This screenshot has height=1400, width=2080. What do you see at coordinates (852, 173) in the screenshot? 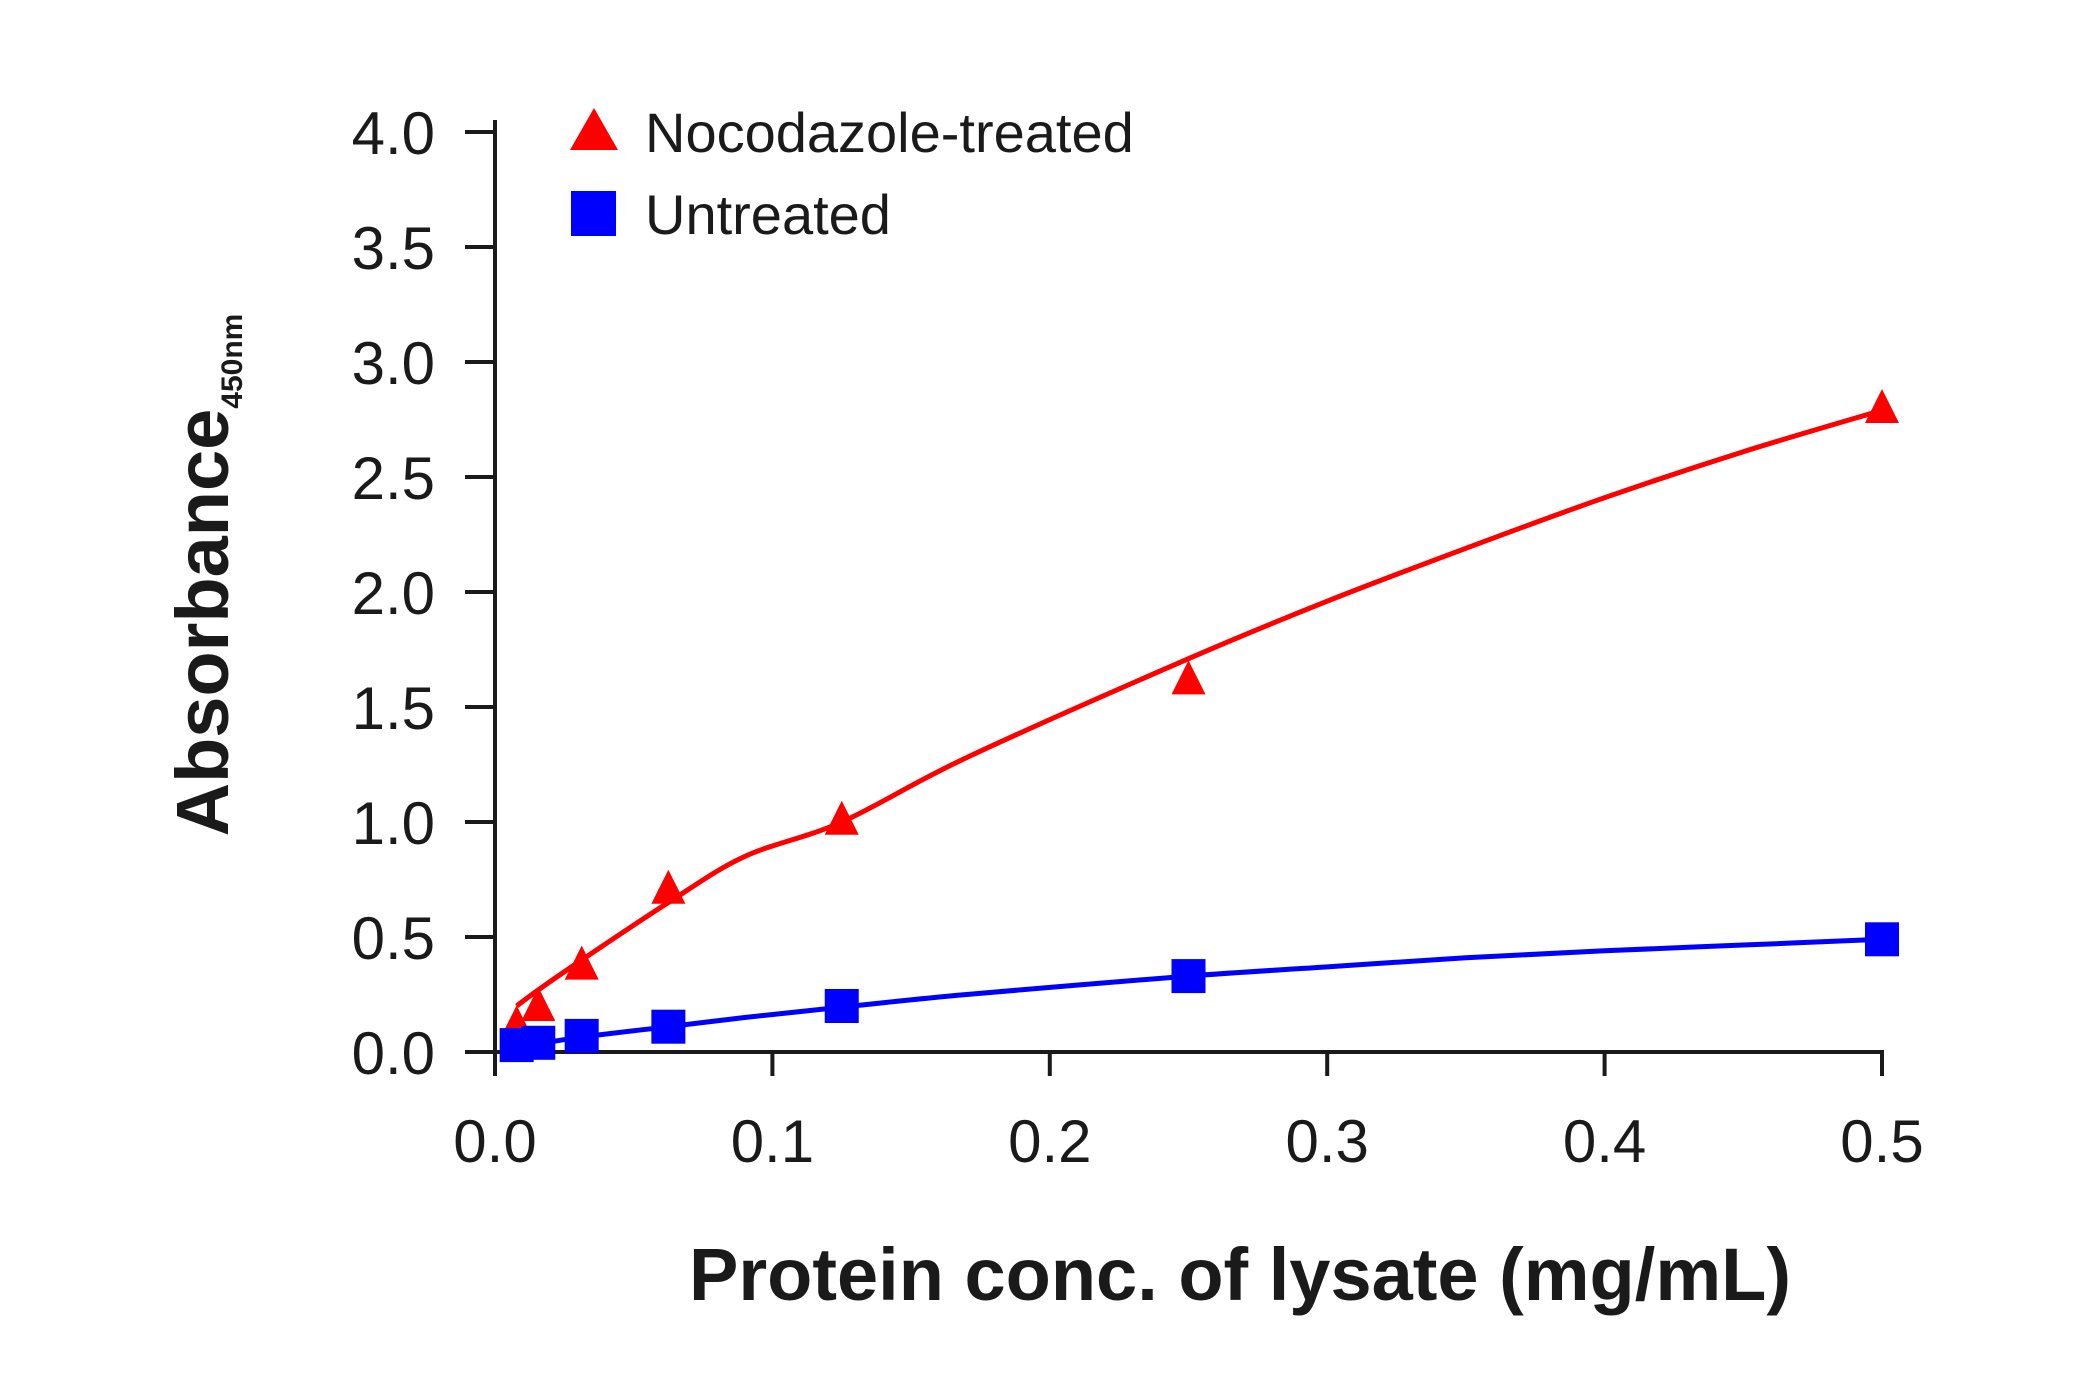
I see `legend: Nocodazole-treated Untreated` at bounding box center [852, 173].